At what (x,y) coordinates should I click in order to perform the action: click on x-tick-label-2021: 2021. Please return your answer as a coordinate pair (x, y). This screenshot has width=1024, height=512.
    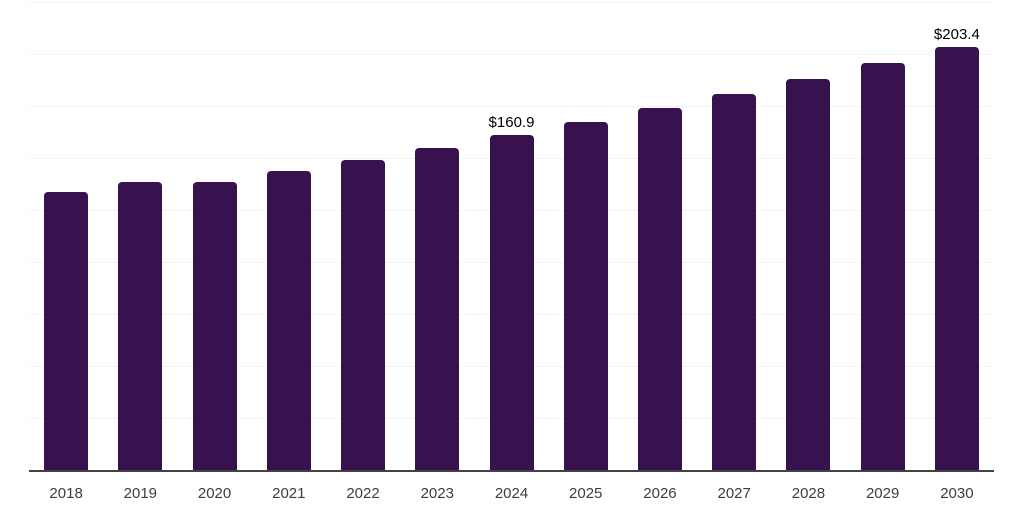
    Looking at the image, I should click on (289, 493).